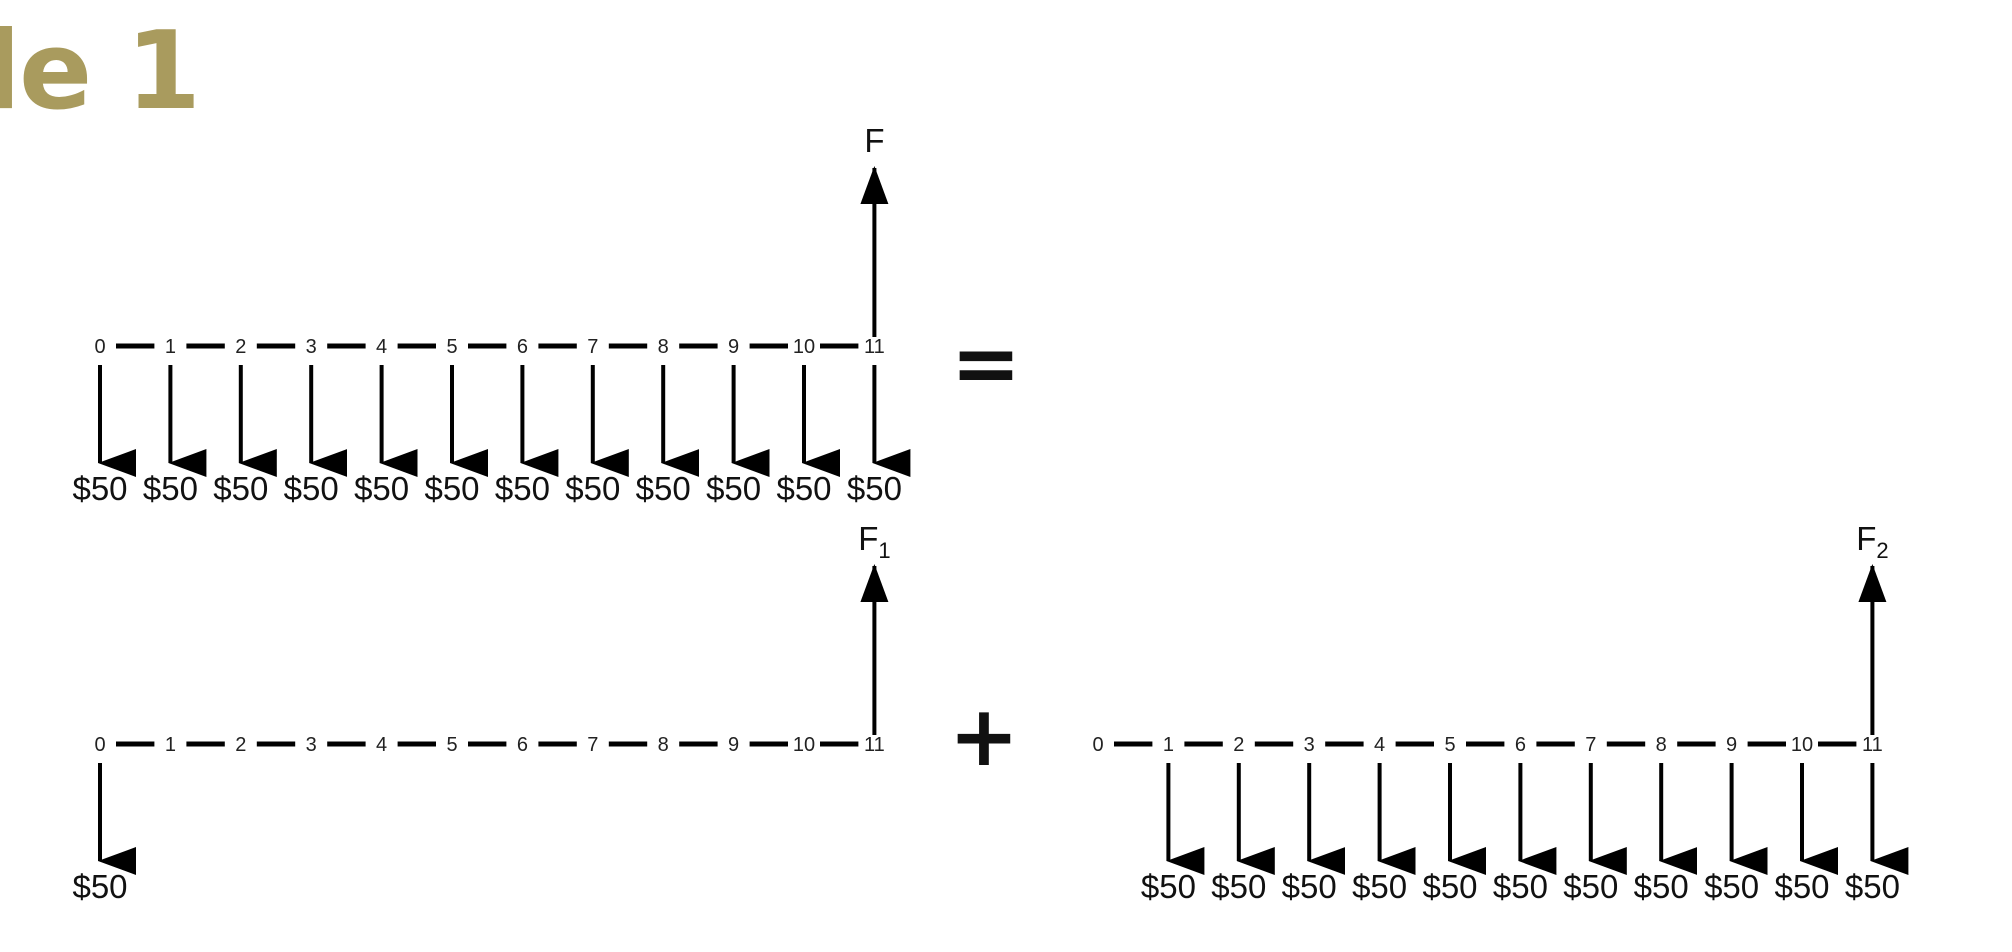 The height and width of the screenshot is (952, 2012). What do you see at coordinates (884, 550) in the screenshot?
I see `future-value-subscript: 1` at bounding box center [884, 550].